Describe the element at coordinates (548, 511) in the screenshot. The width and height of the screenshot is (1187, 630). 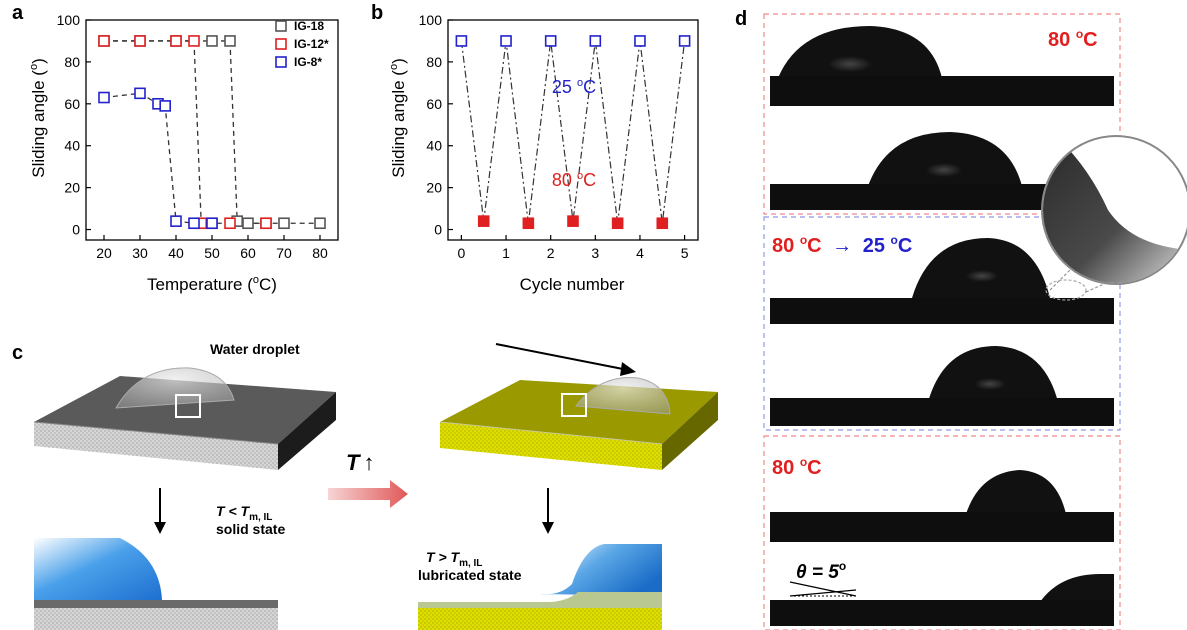
I see `down-arrow-right-icon` at that location.